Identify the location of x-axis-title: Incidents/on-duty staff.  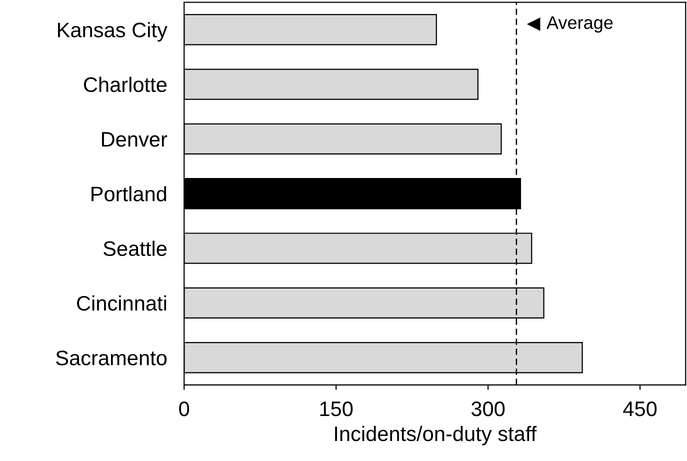
(436, 436).